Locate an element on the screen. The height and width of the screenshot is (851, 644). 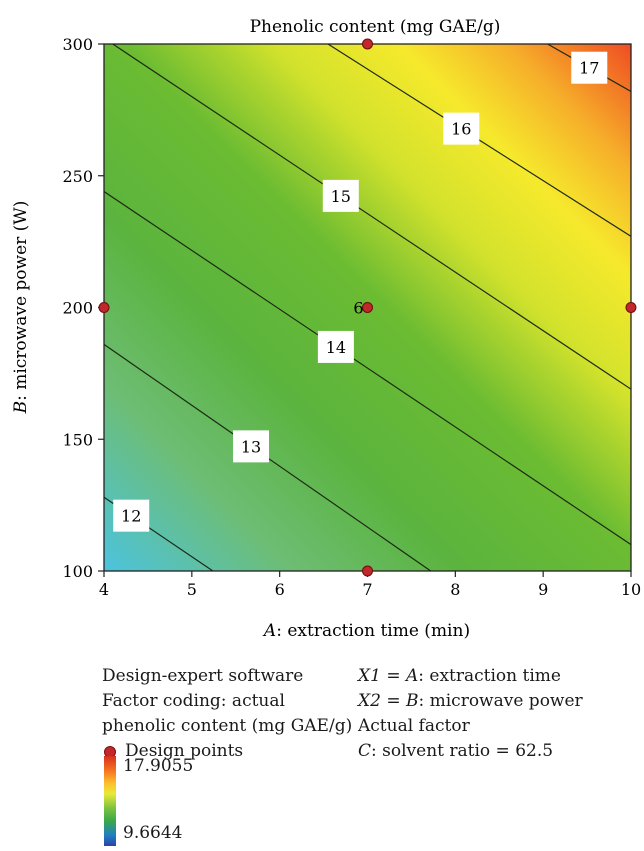
colorbar-gradient is located at coordinates (110, 801).